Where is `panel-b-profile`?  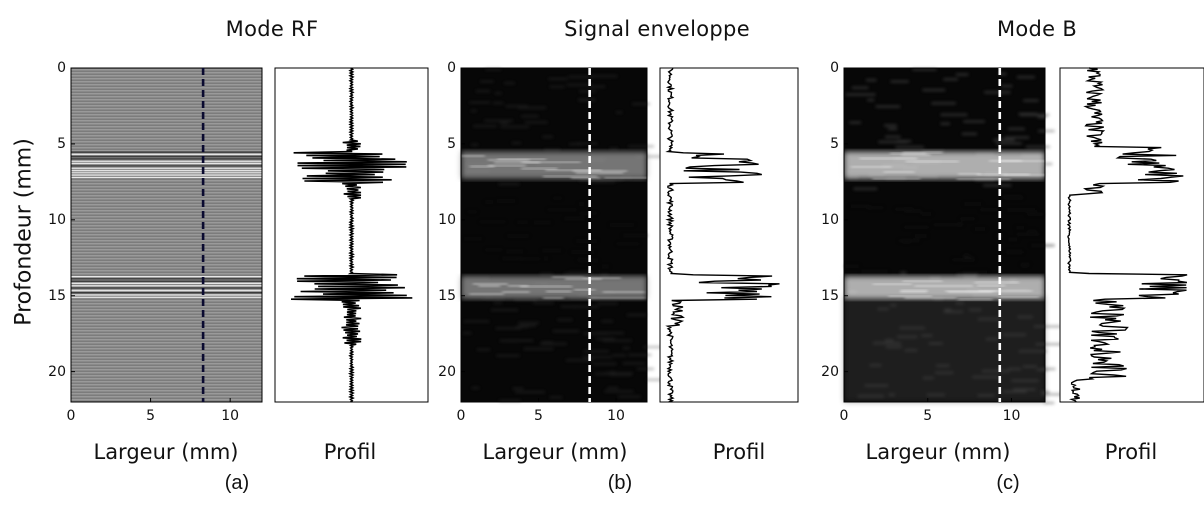
panel-b-profile is located at coordinates (729, 235).